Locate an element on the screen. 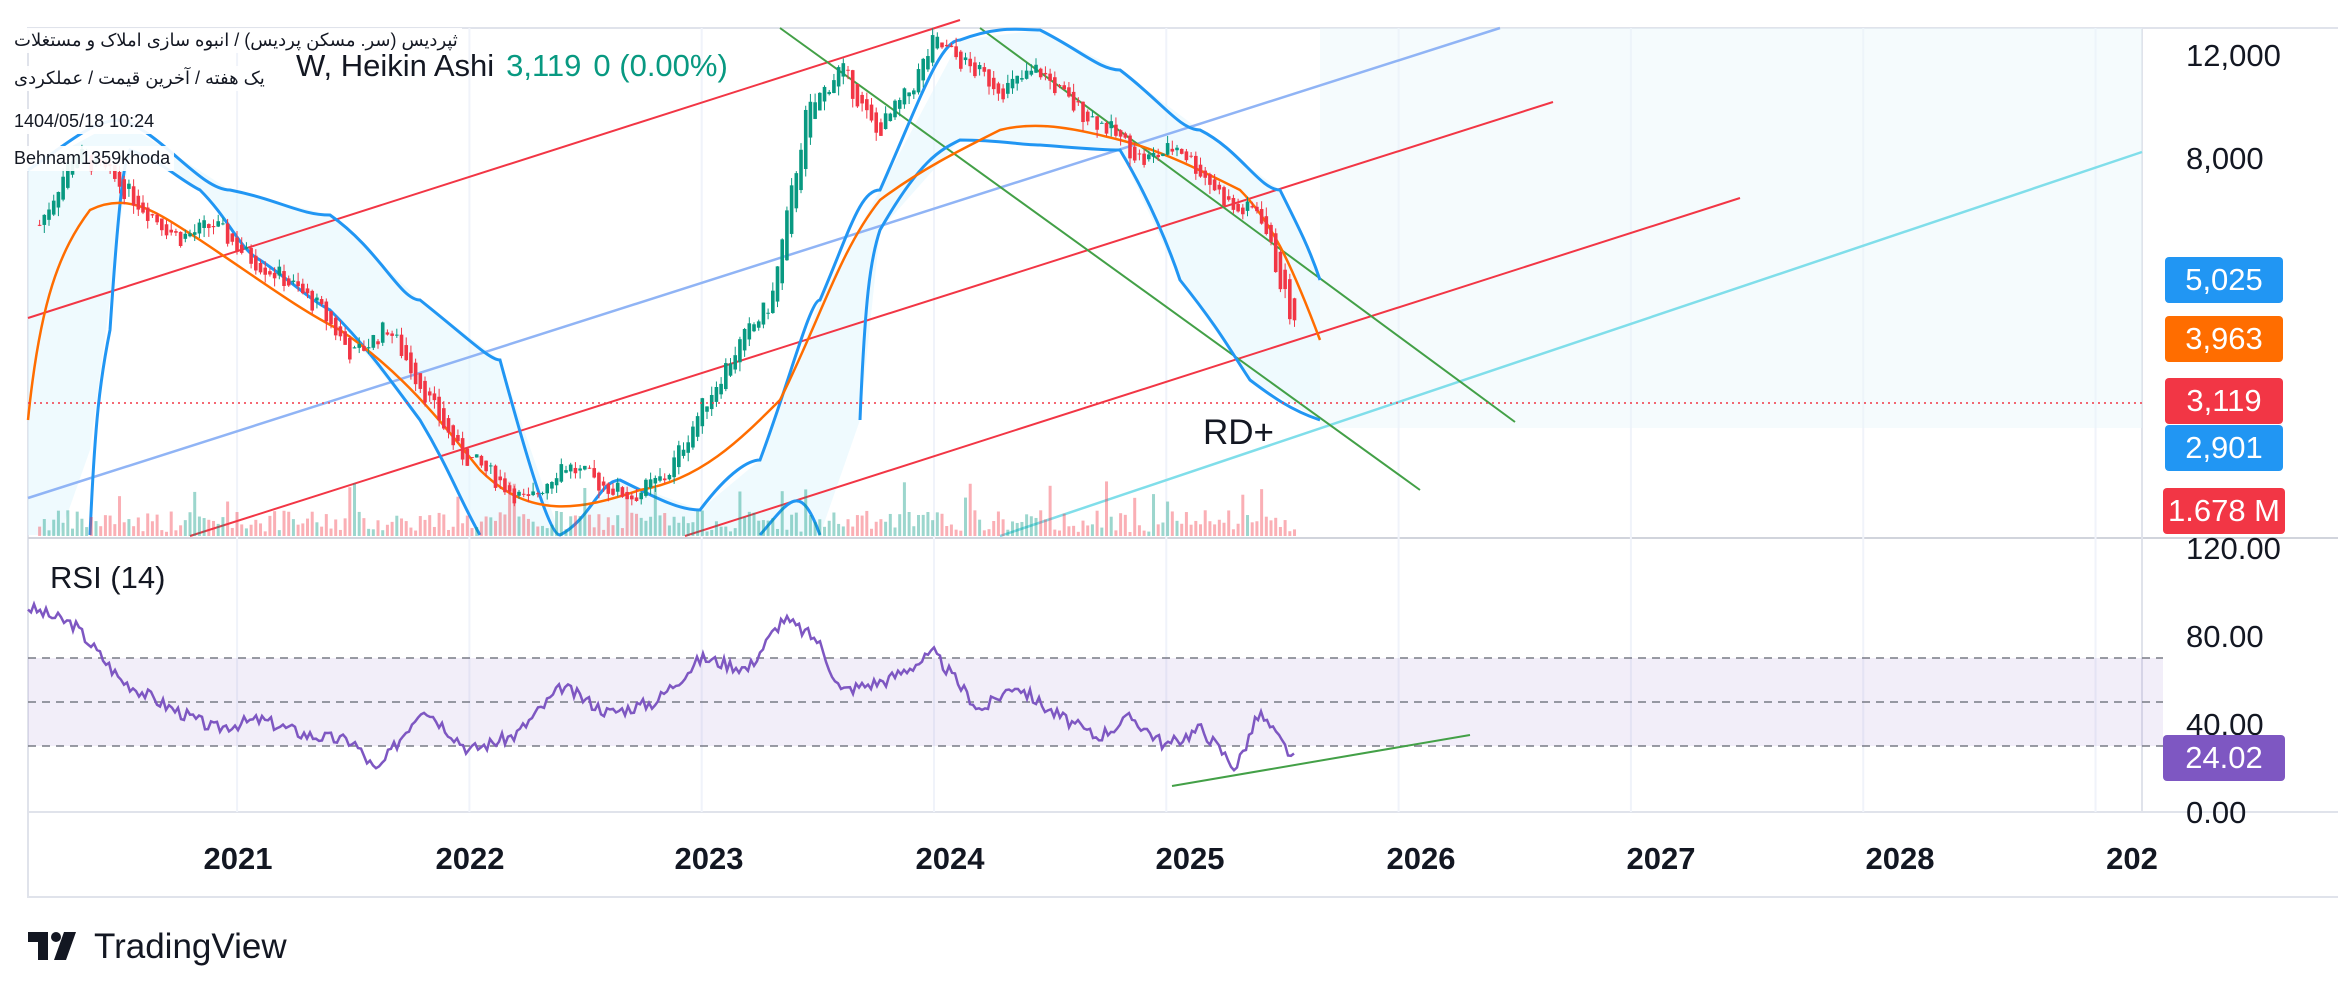  rsi-line is located at coordinates (661, 686).